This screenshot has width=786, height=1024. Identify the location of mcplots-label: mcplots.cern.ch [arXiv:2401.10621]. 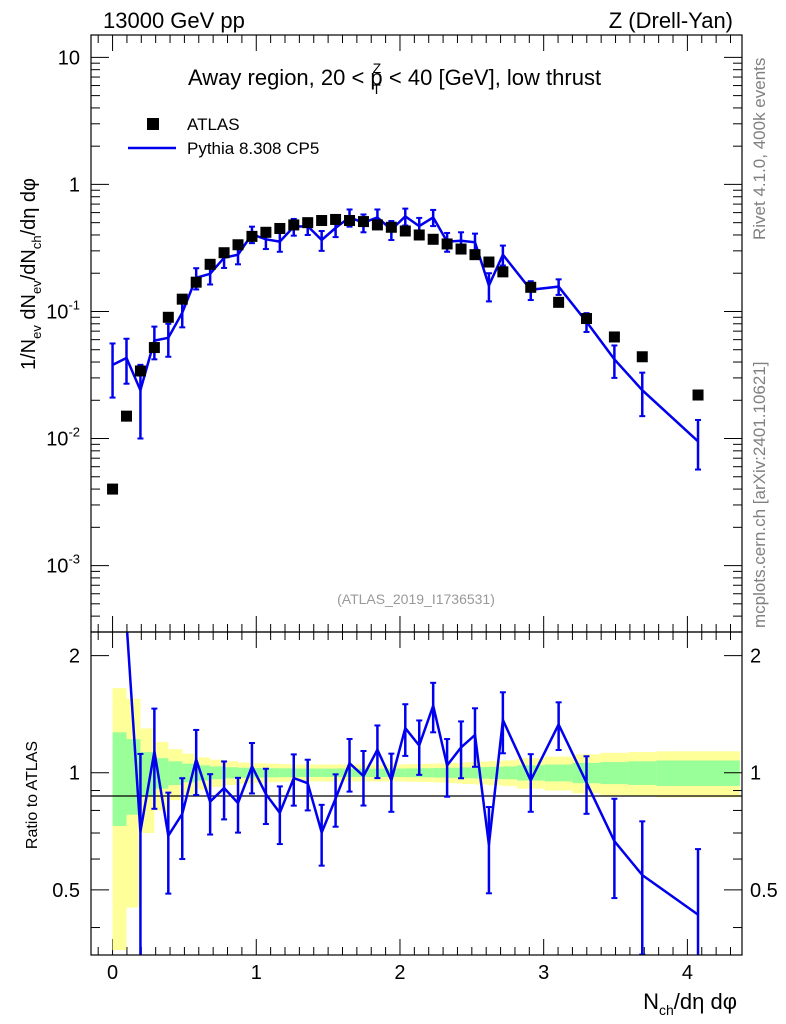
(759, 495).